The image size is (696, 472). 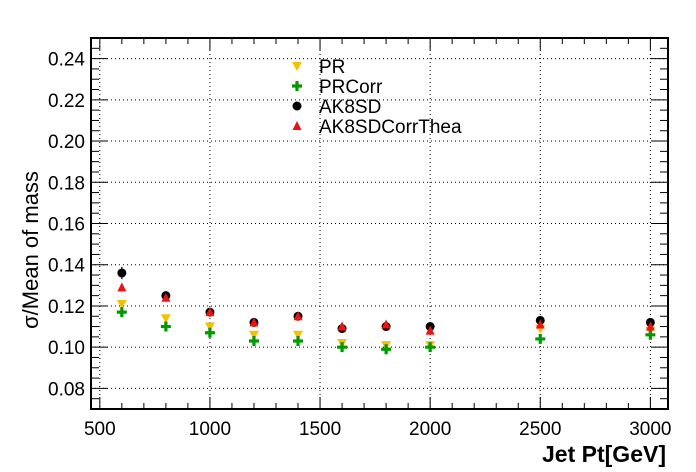 I want to click on series-ak8sdcorrthea, so click(x=386, y=308).